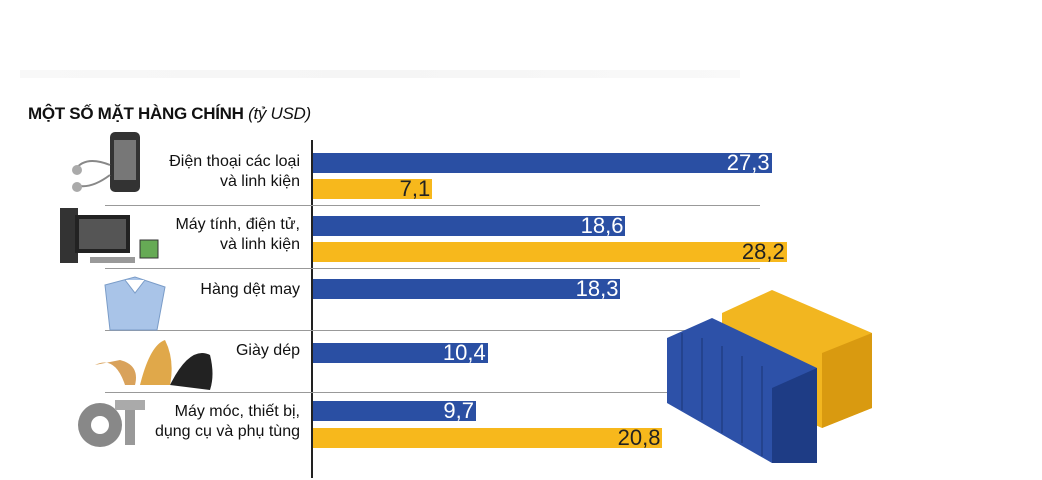 The height and width of the screenshot is (480, 1042). I want to click on bar-blue: 18,6, so click(469, 225).